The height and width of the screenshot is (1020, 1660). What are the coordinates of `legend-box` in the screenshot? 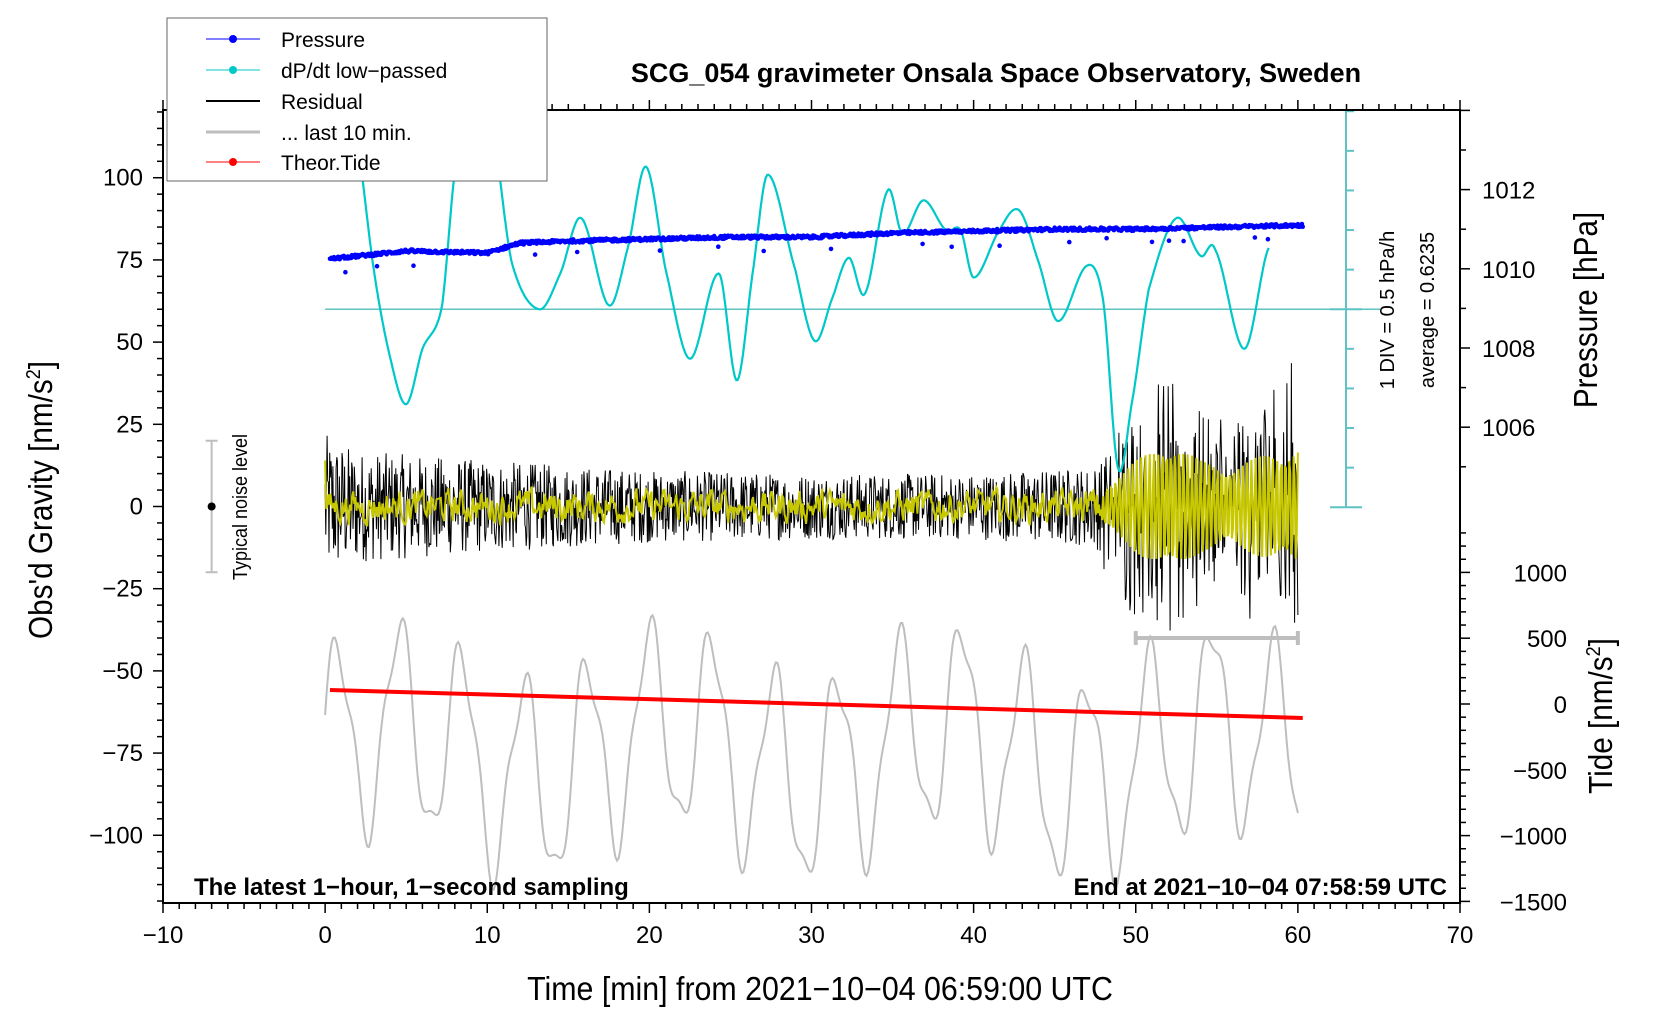 It's located at (357, 99).